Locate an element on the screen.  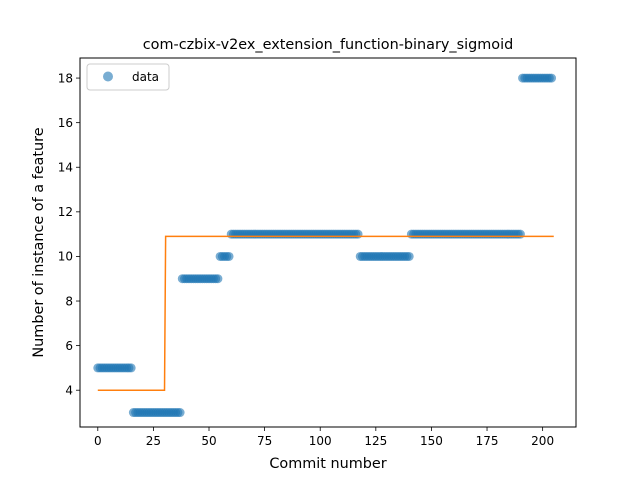
x-tick-label: 75 is located at coordinates (264, 441).